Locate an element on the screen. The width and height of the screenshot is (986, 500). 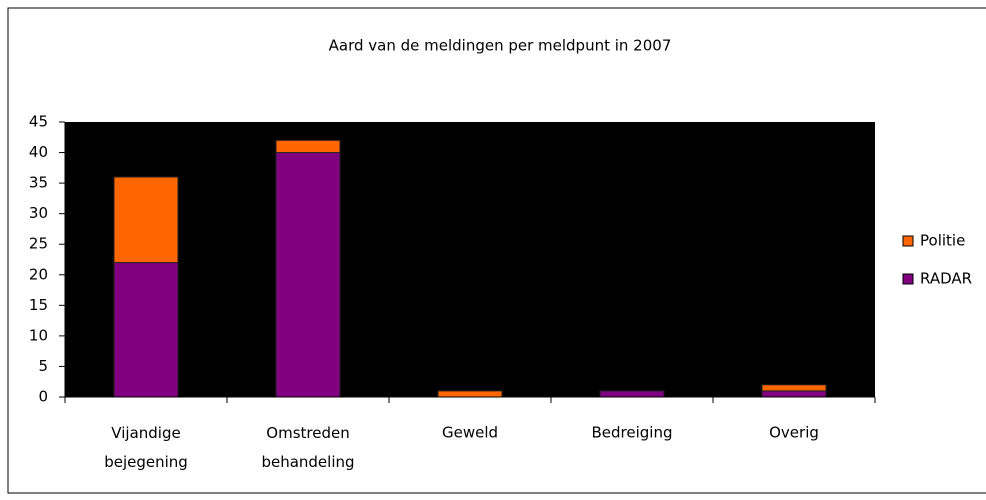
y-tick-label: 0 is located at coordinates (43, 397).